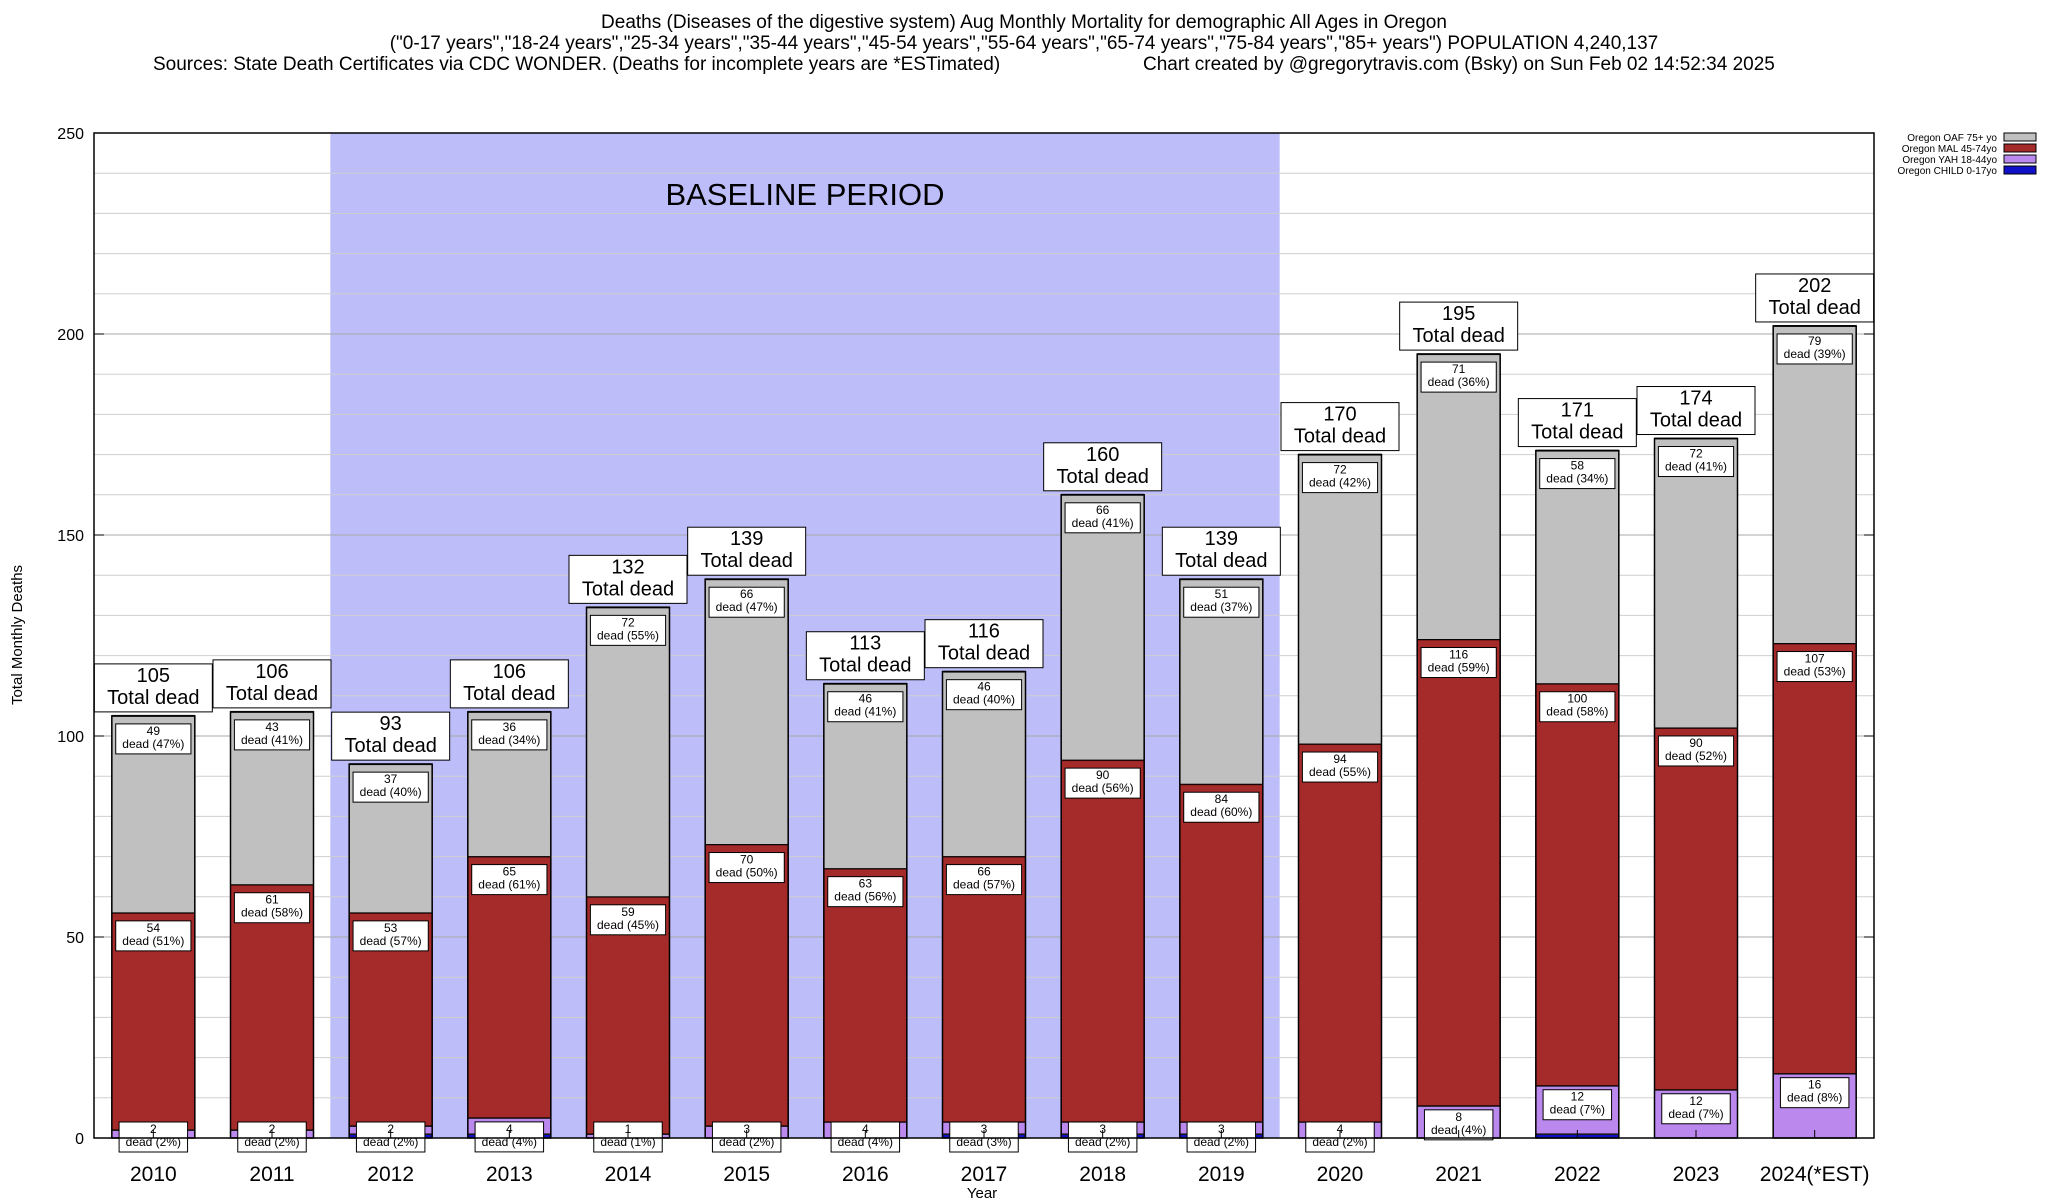 The height and width of the screenshot is (1200, 2048). Describe the element at coordinates (1221, 607) in the screenshot. I see `oaf-label-text: dead (37%)` at that location.